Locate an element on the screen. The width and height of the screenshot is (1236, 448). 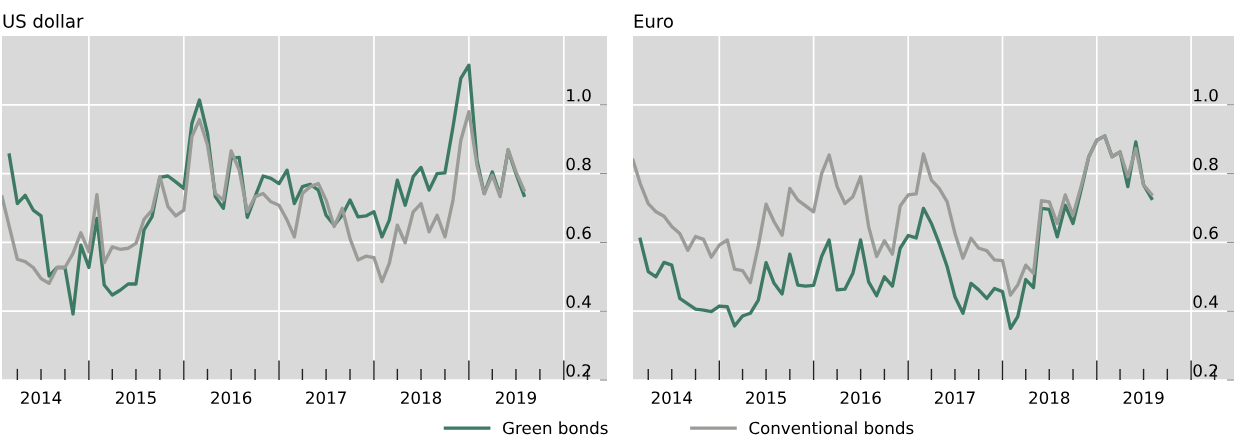
chart-title: Euro is located at coordinates (653, 21).